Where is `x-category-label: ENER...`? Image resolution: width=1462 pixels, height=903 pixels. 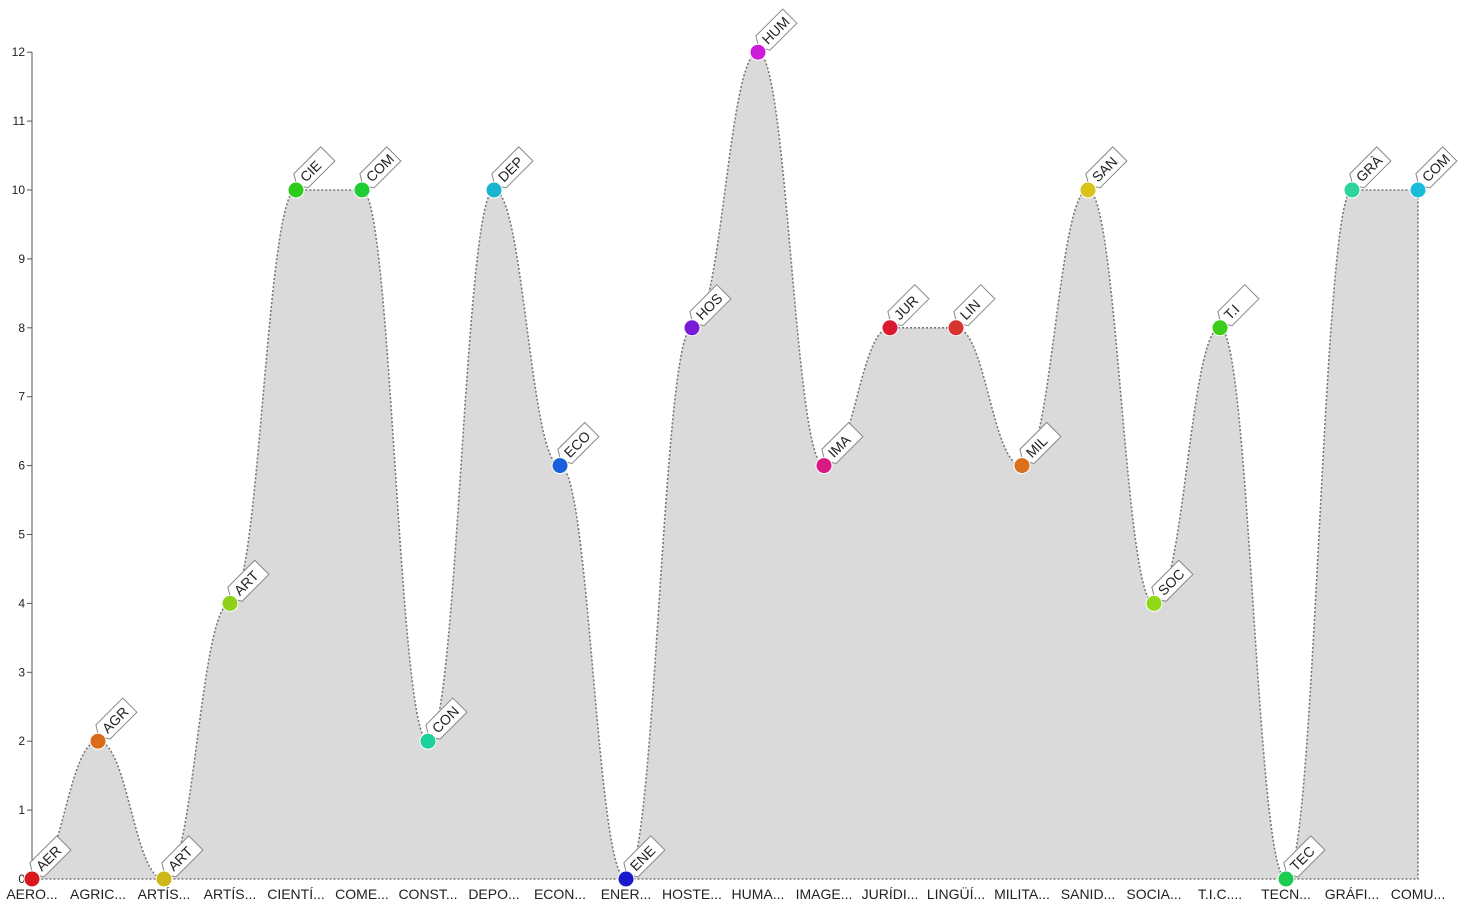 x-category-label: ENER... is located at coordinates (626, 894).